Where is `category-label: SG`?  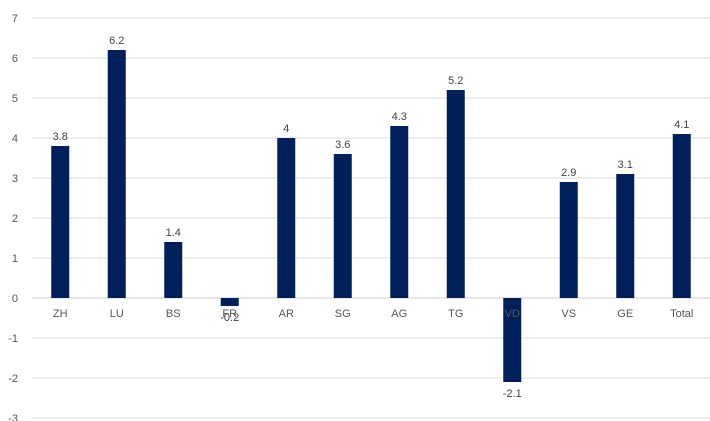 category-label: SG is located at coordinates (343, 314).